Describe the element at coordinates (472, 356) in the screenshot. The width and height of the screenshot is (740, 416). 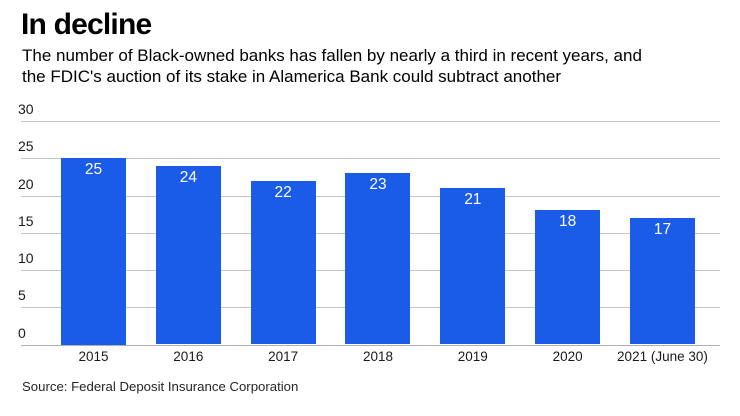
I see `x-axis-label-2019: 2019` at that location.